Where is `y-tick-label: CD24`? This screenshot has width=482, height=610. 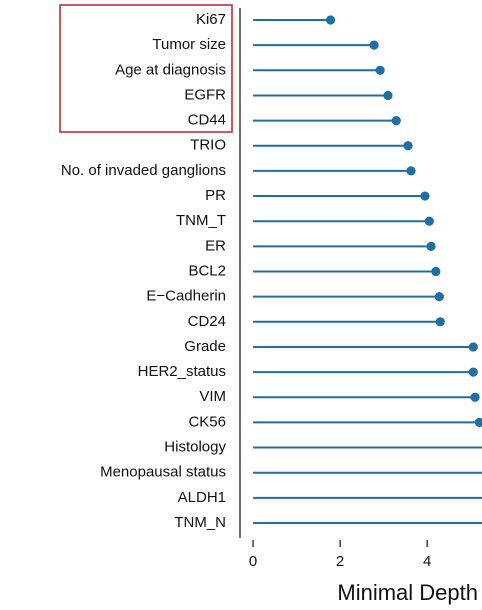 y-tick-label: CD24 is located at coordinates (207, 321).